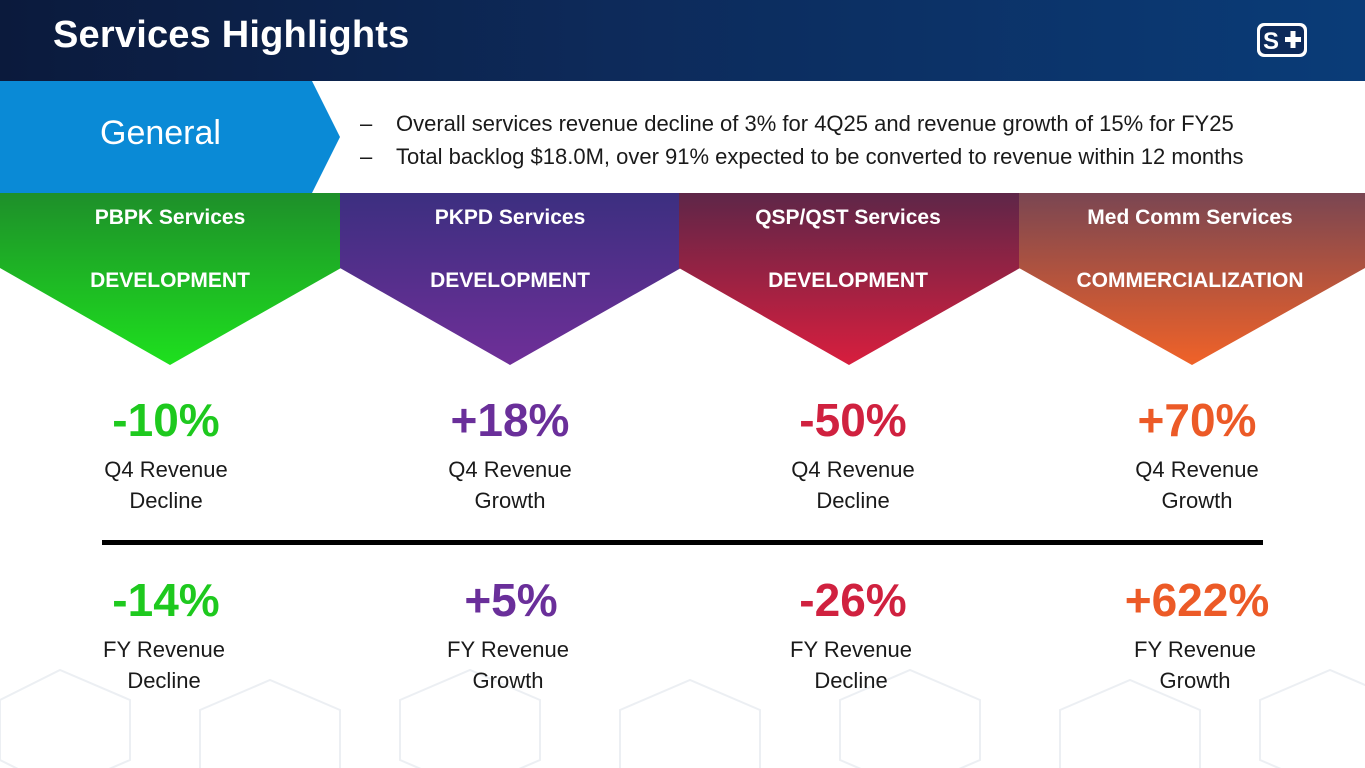  Describe the element at coordinates (1197, 420) in the screenshot. I see `medcomm-q4-percent: +70%` at that location.